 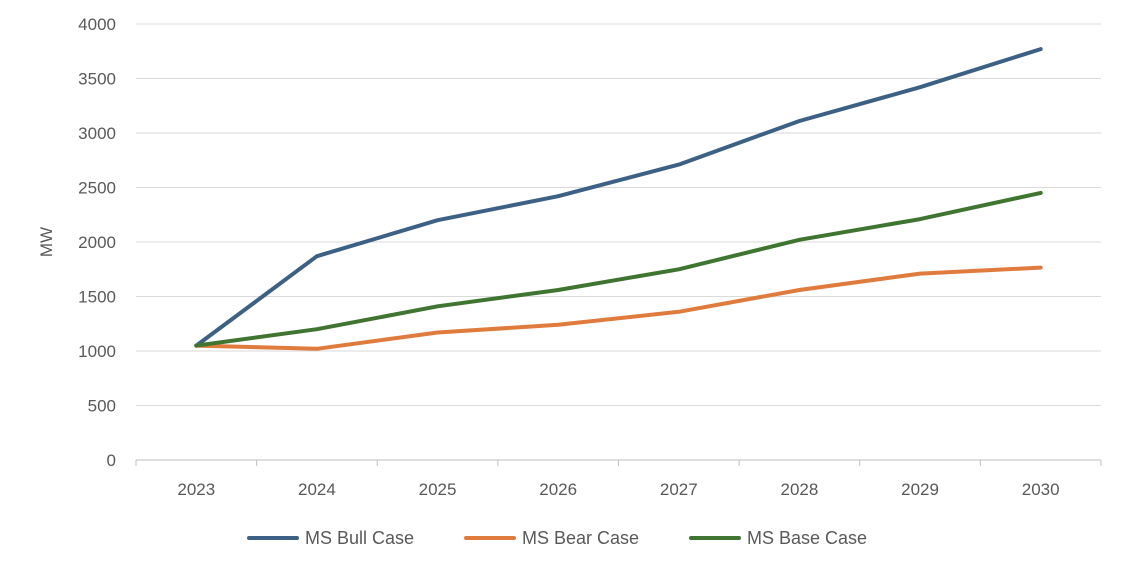 What do you see at coordinates (618, 489) in the screenshot?
I see `x-tick-labels: 2023 2024 2025 2026 2027 2028 2029 2030` at bounding box center [618, 489].